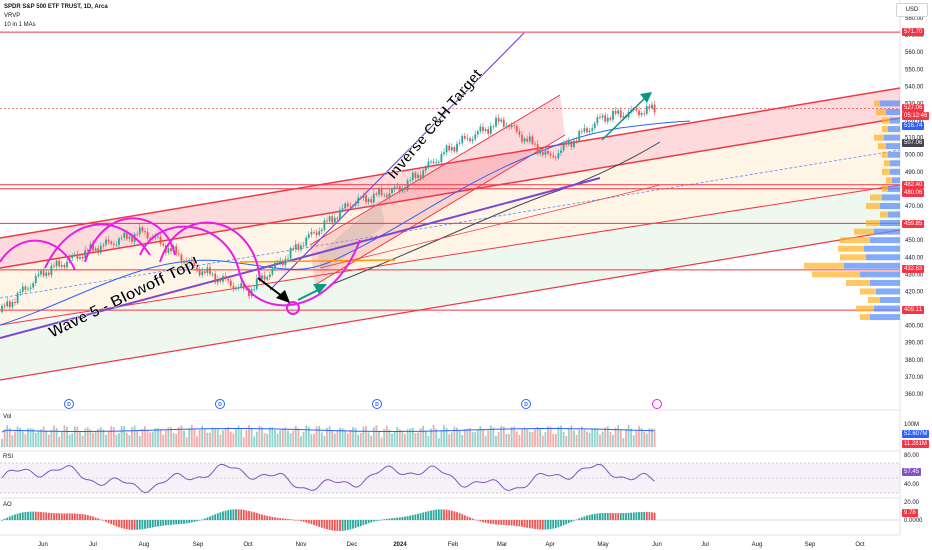  What do you see at coordinates (7, 417) in the screenshot?
I see `vol-pane-label: Vol` at bounding box center [7, 417].